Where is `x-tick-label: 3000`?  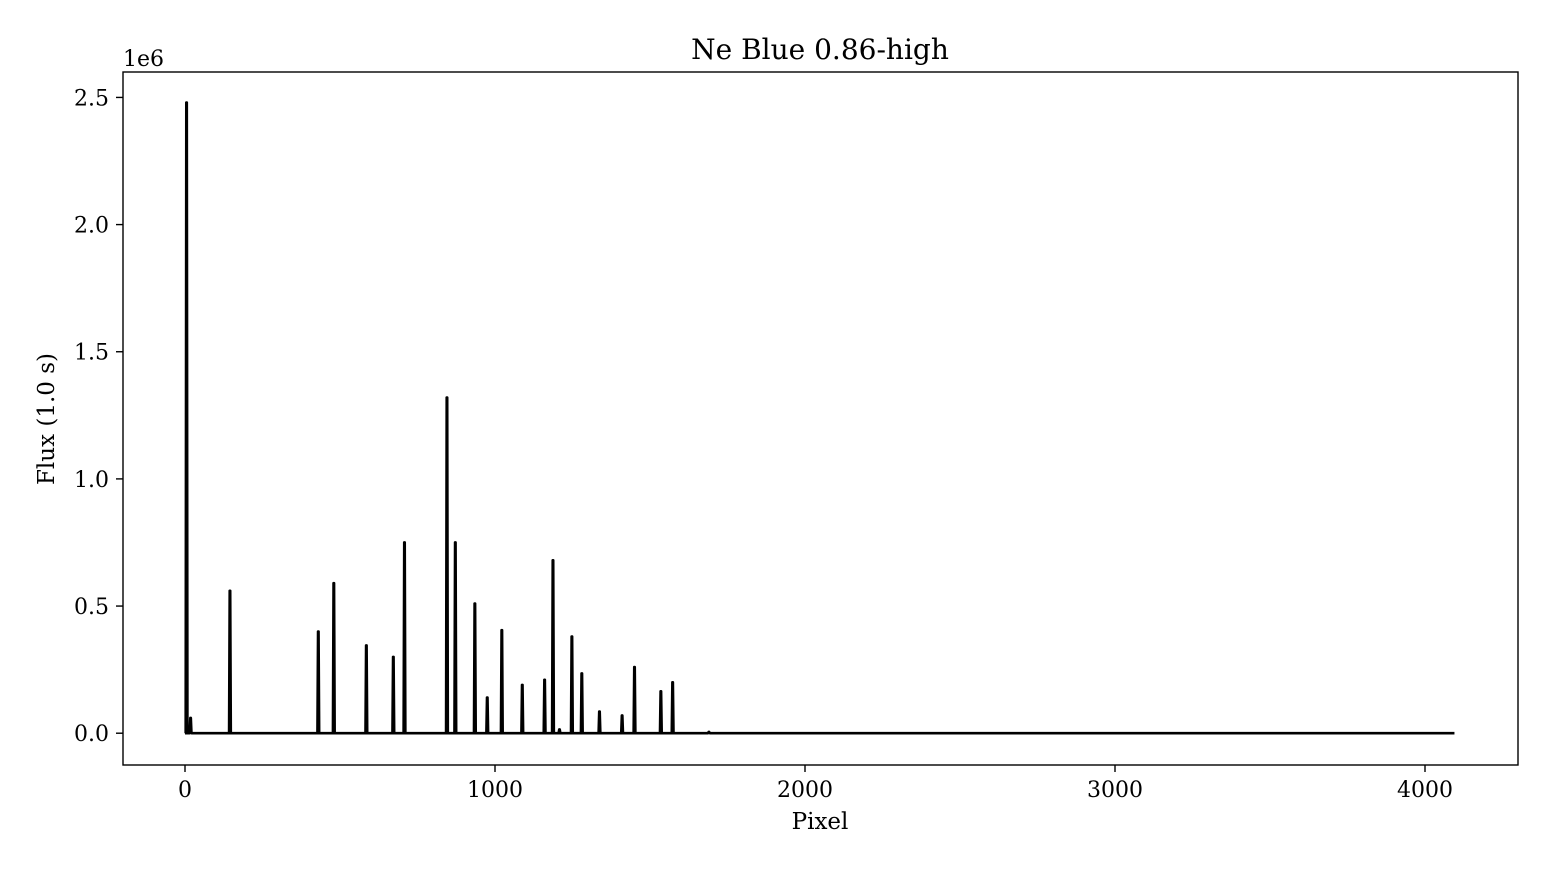
x-tick-label: 3000 is located at coordinates (1115, 790).